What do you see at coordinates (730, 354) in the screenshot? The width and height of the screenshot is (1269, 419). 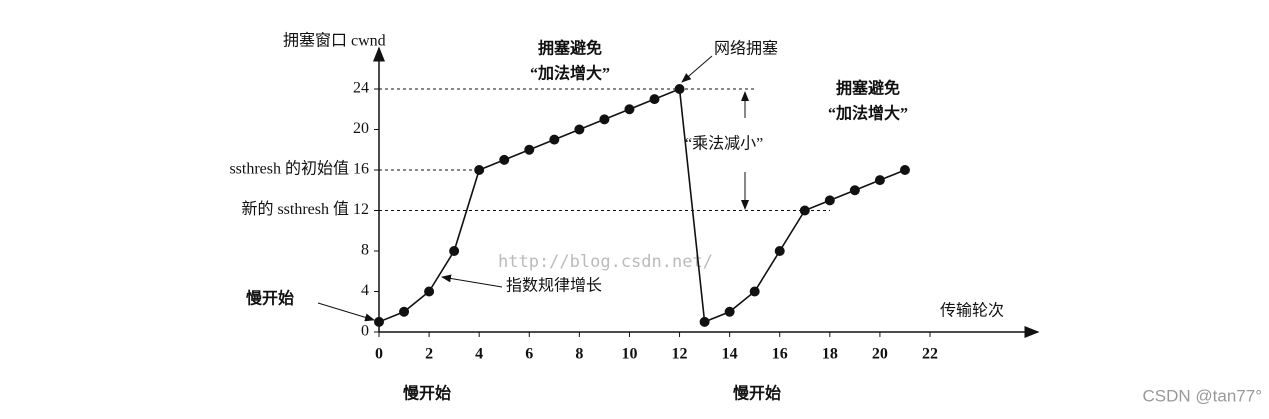 I see `x-tick-label: 14` at bounding box center [730, 354].